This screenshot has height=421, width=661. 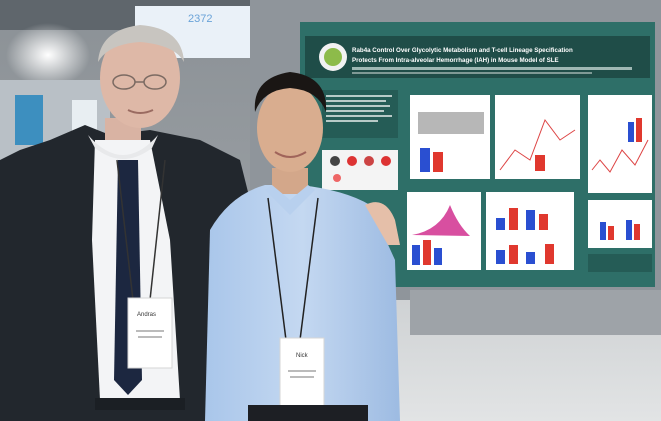 I want to click on hand-on-shoulder, so click(x=382, y=223).